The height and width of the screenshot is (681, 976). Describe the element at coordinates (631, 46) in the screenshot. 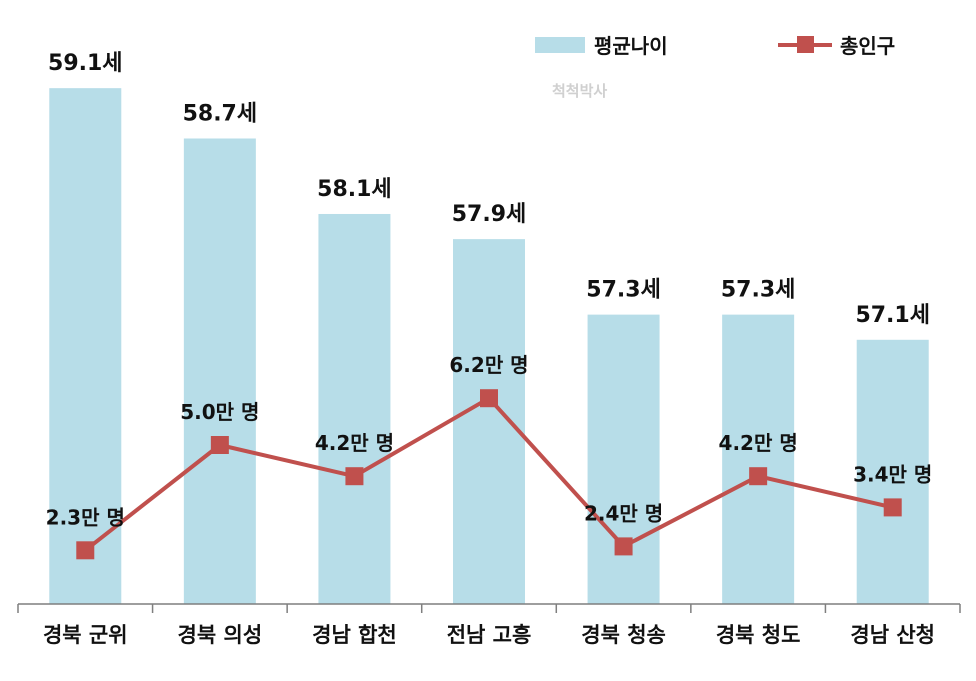

I see `legend-bar-label: 평균나이` at that location.